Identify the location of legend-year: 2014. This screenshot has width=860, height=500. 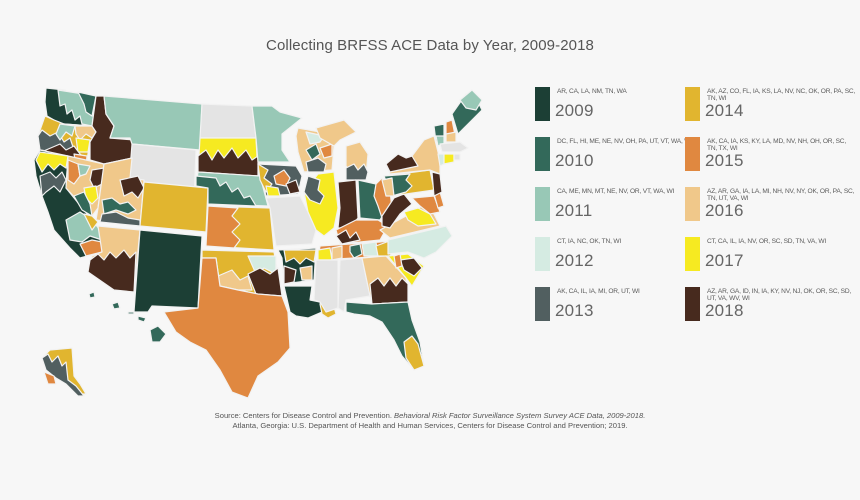
(724, 110).